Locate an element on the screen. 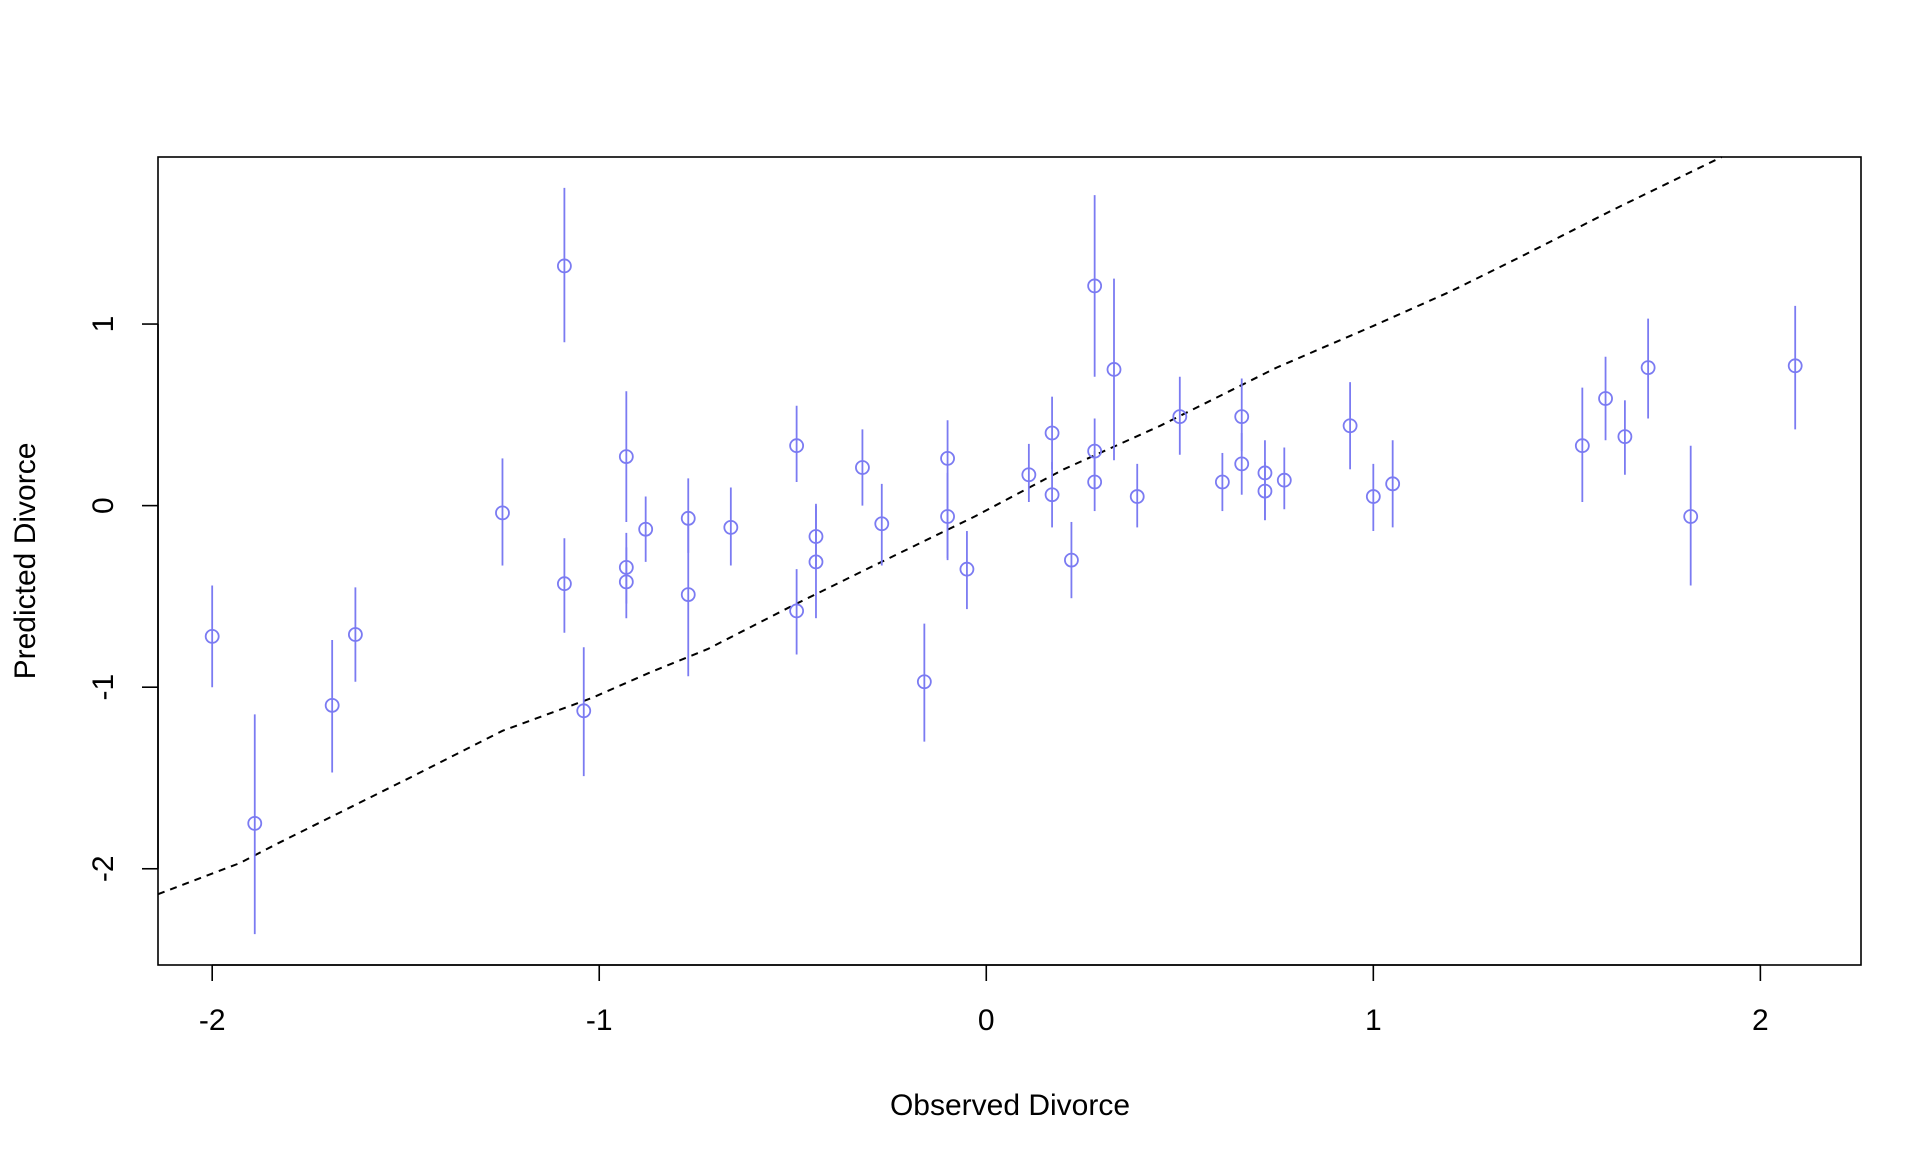 This screenshot has width=1920, height=1152. x-tick-label: -2 is located at coordinates (212, 1020).